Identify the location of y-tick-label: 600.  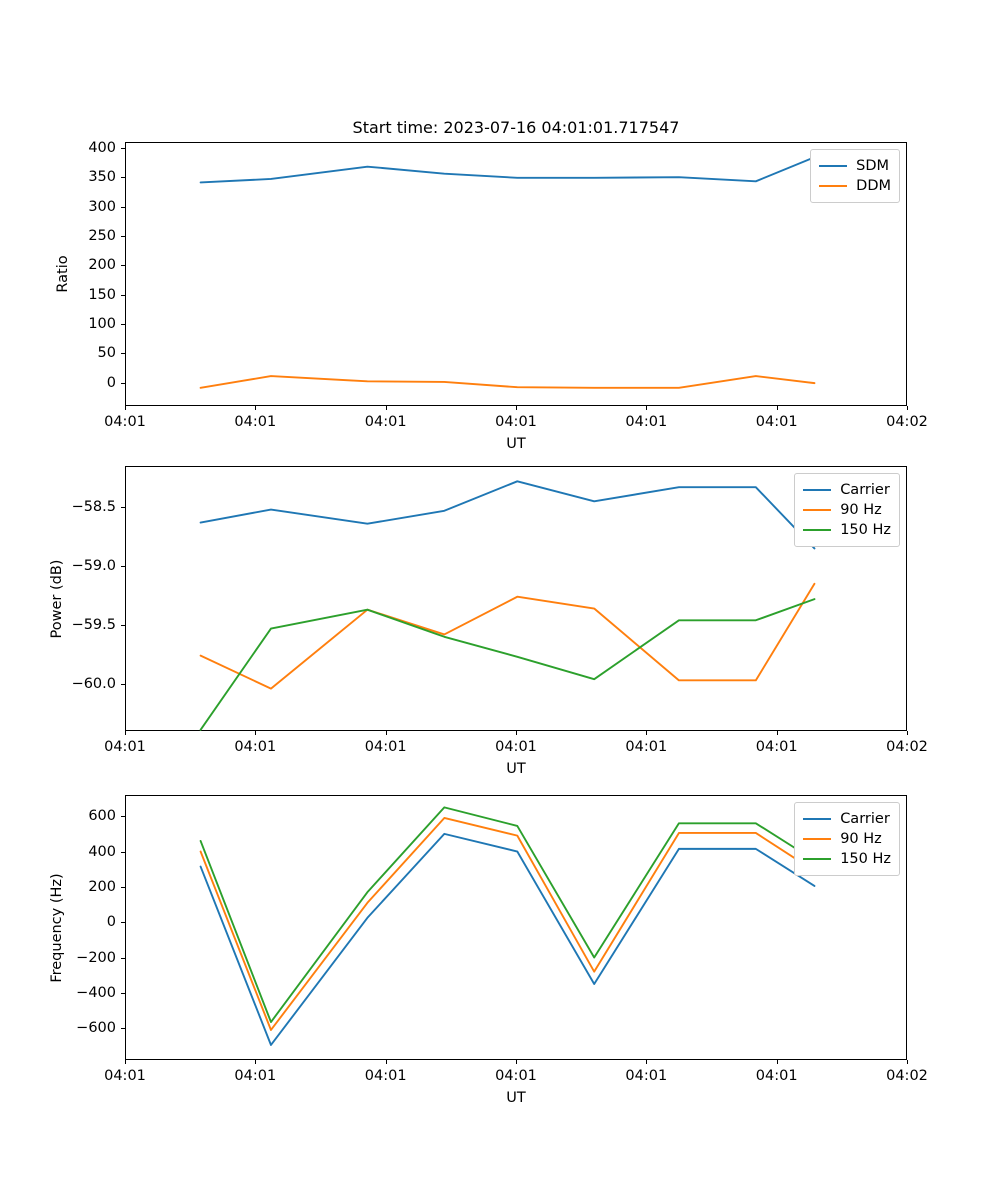
(102, 816).